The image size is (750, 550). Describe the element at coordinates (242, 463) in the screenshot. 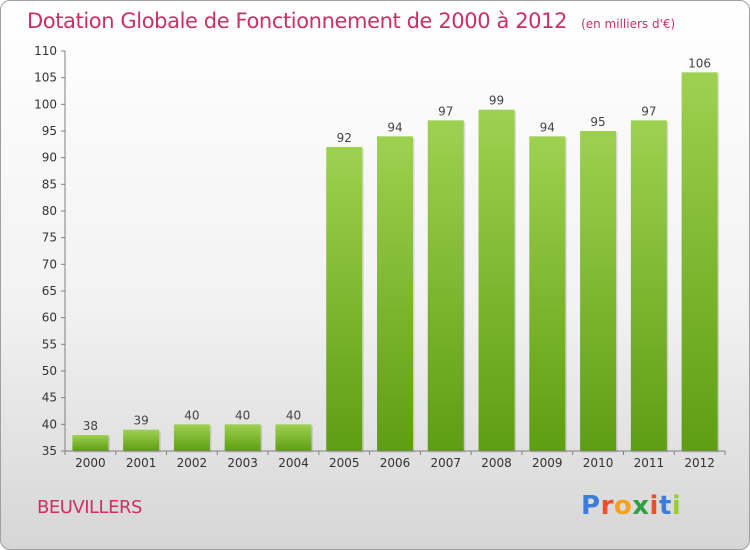

I see `x-tick-label: 2003` at that location.